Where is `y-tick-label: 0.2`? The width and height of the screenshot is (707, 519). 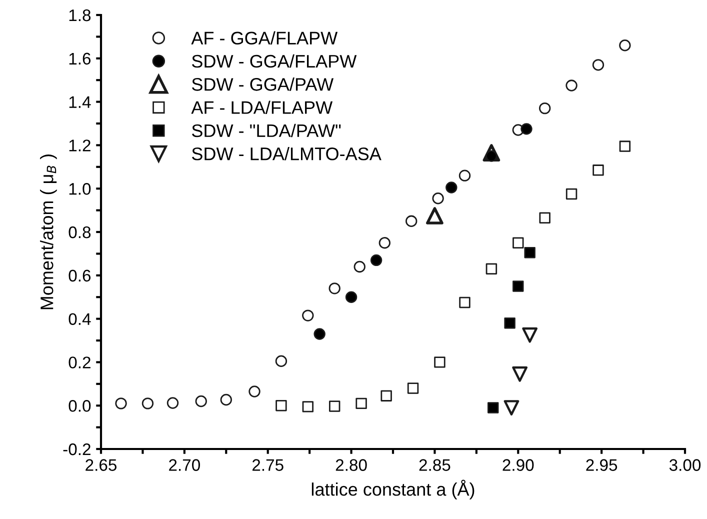
y-tick-label: 0.2 is located at coordinates (79, 362).